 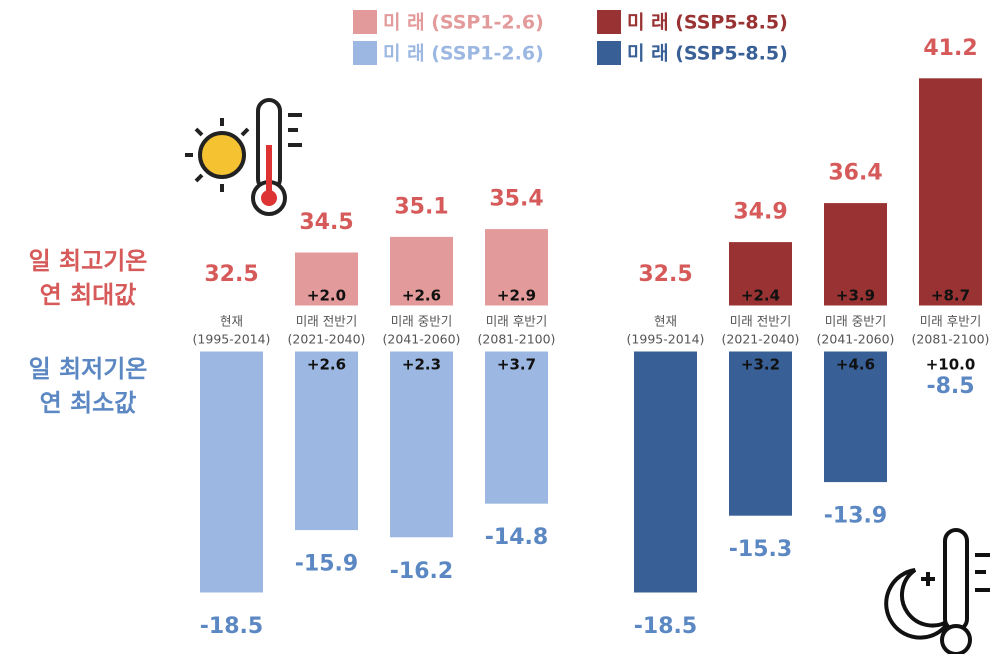 What do you see at coordinates (516, 296) in the screenshot?
I see `change-label: +2.9` at bounding box center [516, 296].